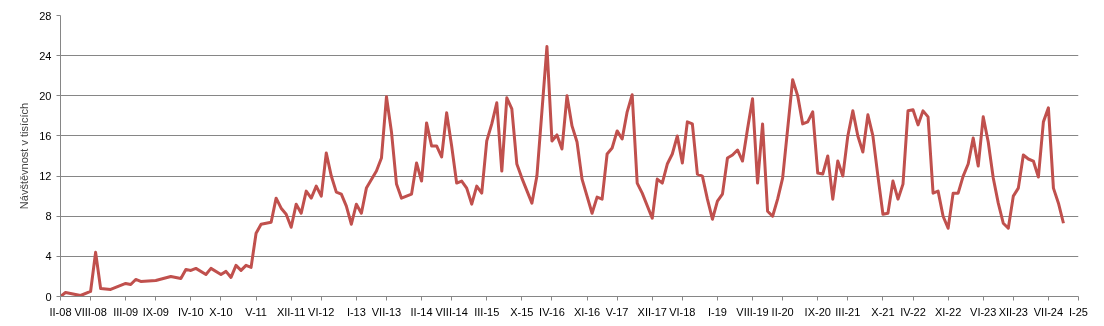  Describe the element at coordinates (552, 311) in the screenshot. I see `x-tick-label: IV-16` at that location.